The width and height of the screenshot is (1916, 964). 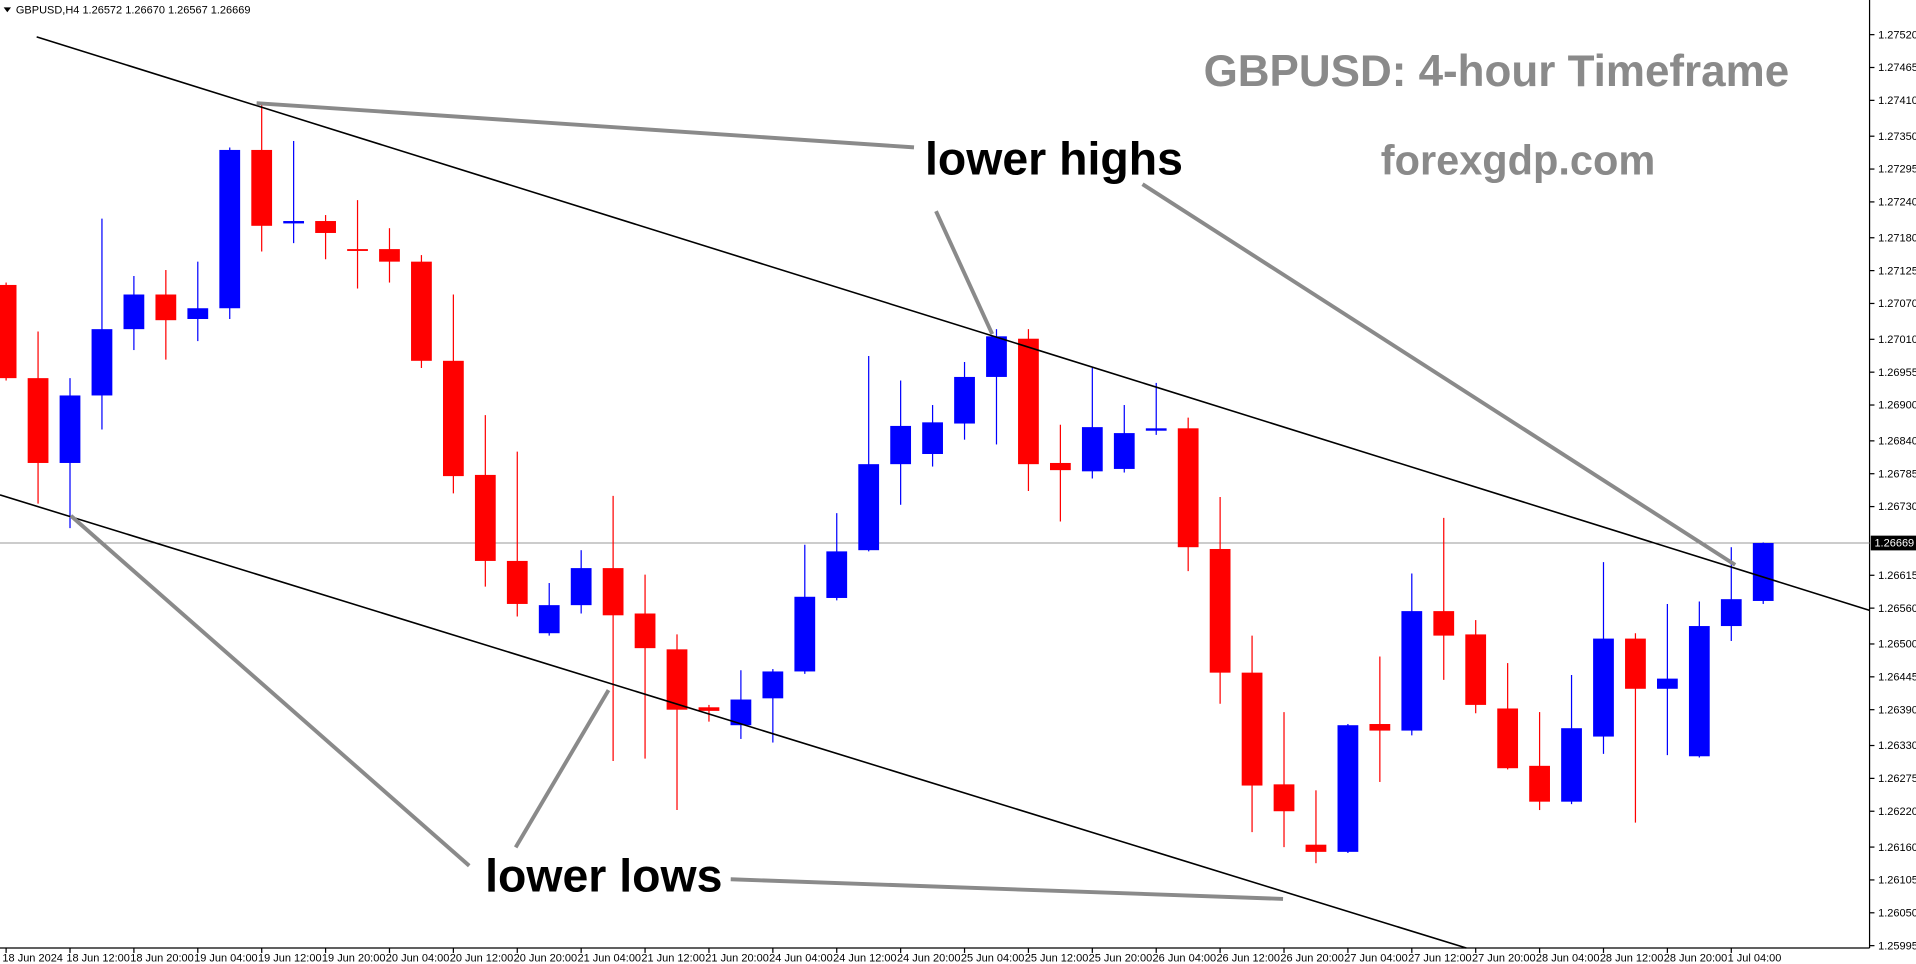 I want to click on current-price-box, so click(x=1893, y=543).